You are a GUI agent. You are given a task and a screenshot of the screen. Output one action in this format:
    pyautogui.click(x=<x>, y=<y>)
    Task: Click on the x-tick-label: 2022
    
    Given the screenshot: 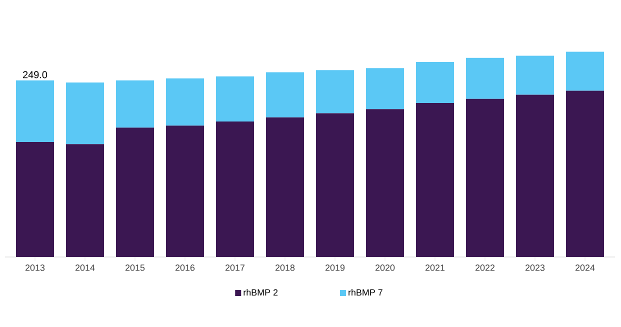 What is the action you would take?
    pyautogui.click(x=485, y=267)
    